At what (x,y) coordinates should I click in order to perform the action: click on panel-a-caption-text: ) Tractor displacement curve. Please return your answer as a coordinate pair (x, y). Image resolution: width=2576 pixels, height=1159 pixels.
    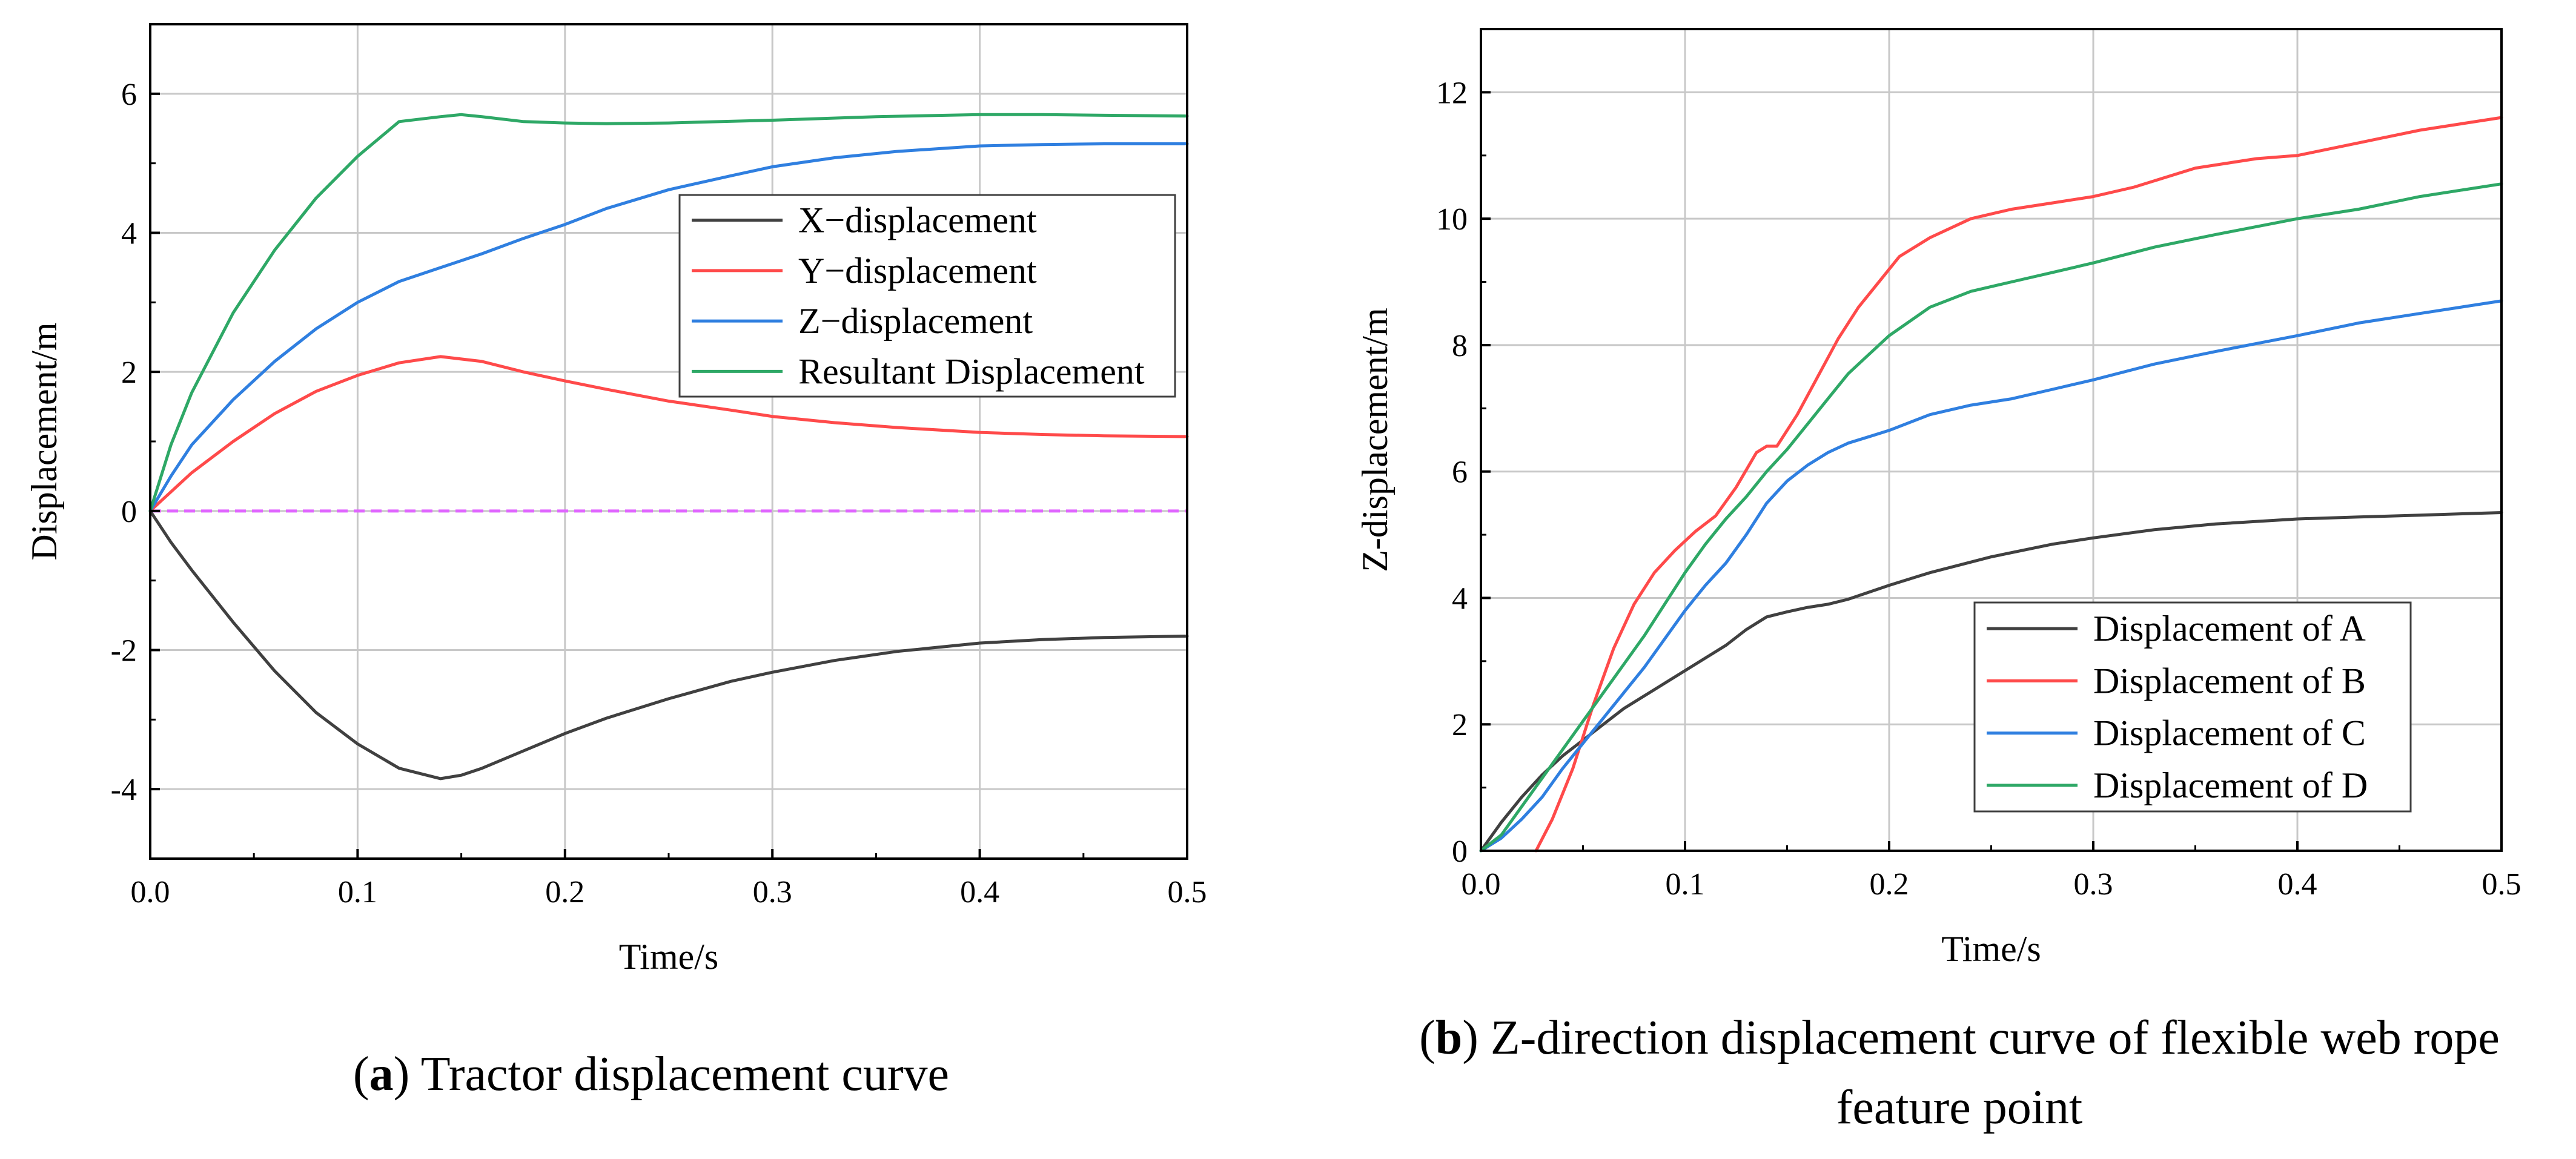
    Looking at the image, I should click on (672, 1074).